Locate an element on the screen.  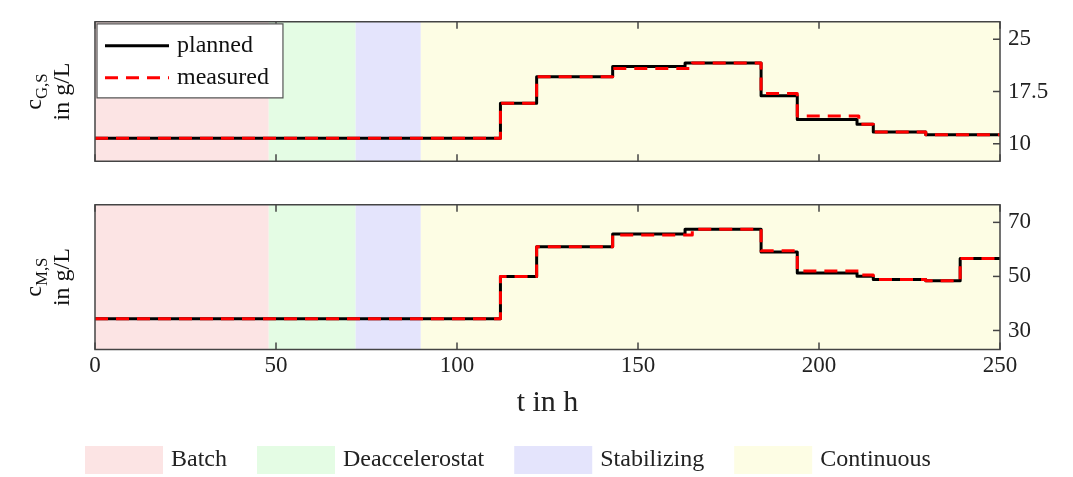
y-tick-label: 17.5 is located at coordinates (1028, 90).